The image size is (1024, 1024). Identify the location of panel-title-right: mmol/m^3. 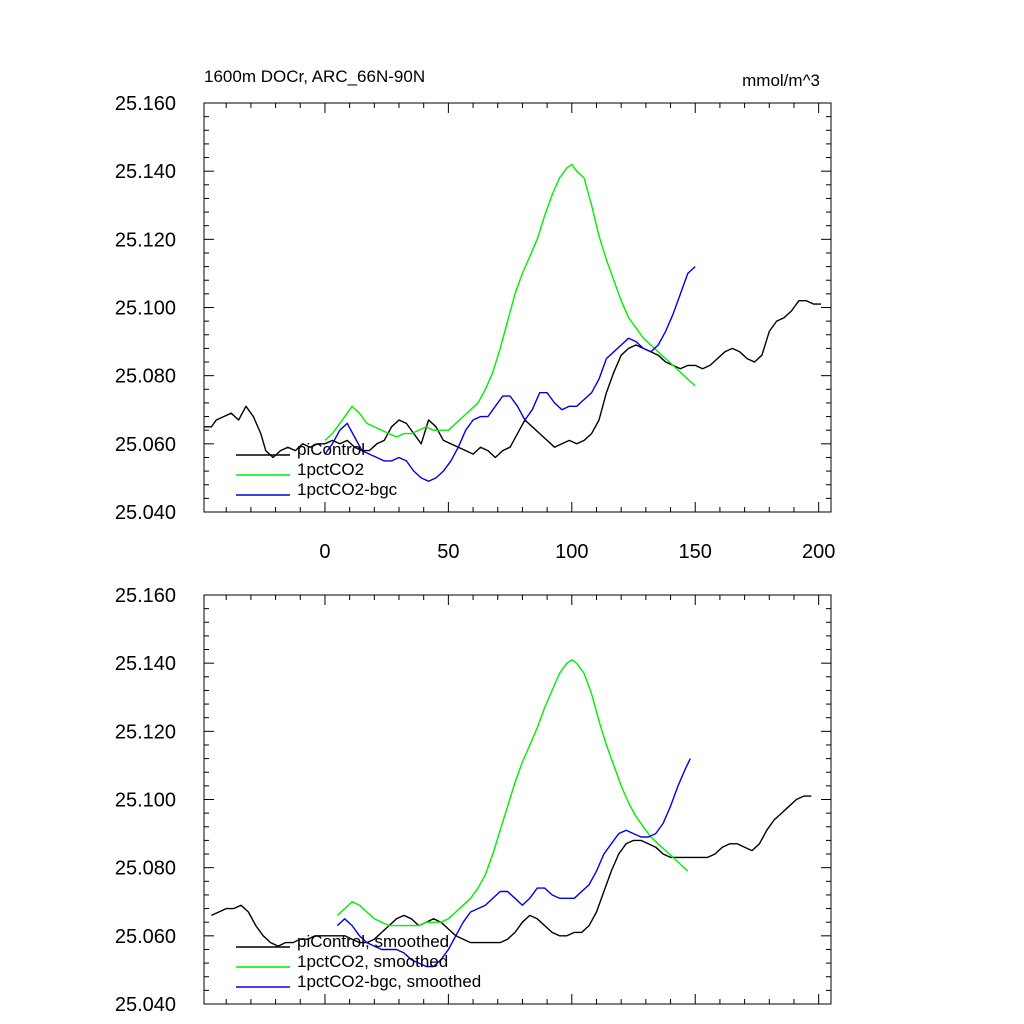
(781, 80).